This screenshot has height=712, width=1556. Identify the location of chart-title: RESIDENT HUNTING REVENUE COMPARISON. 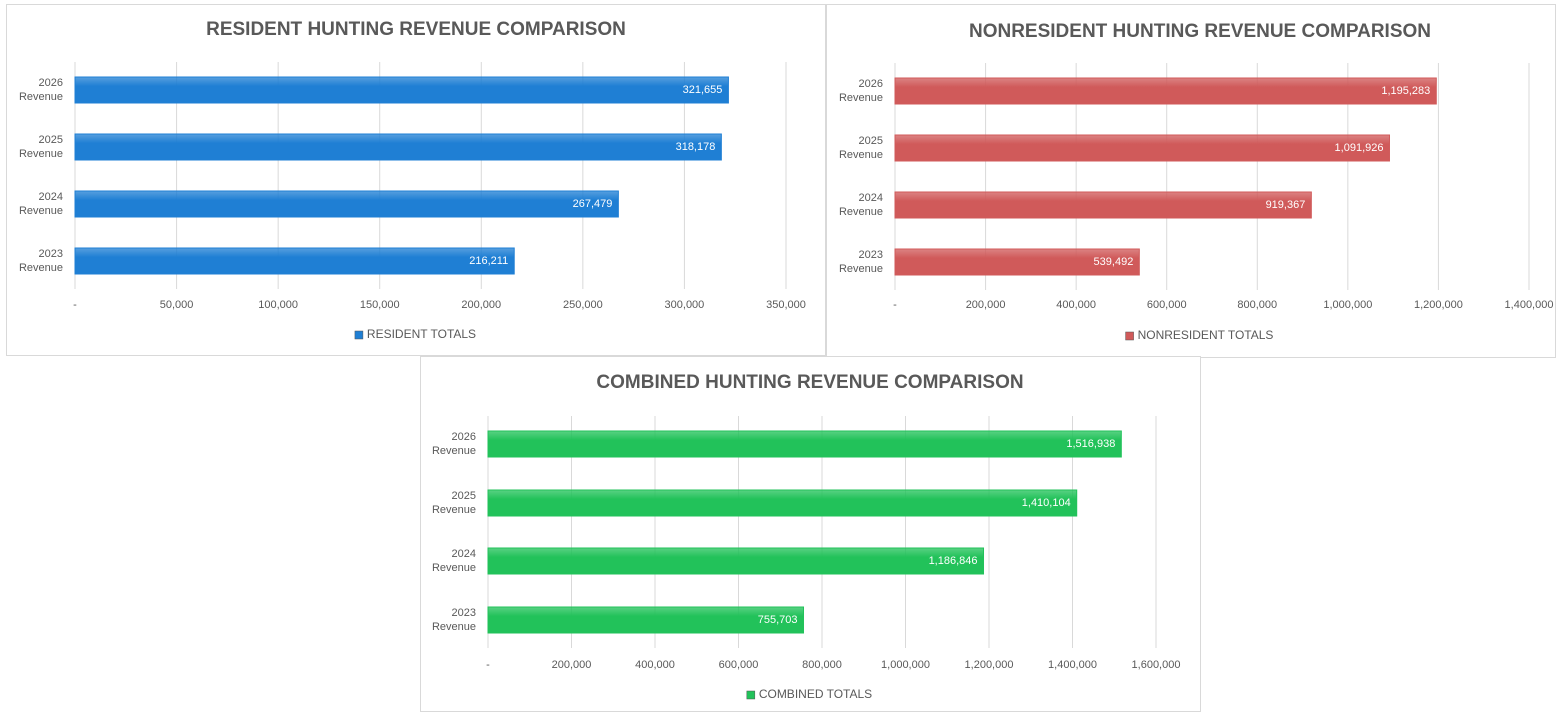
(416, 29).